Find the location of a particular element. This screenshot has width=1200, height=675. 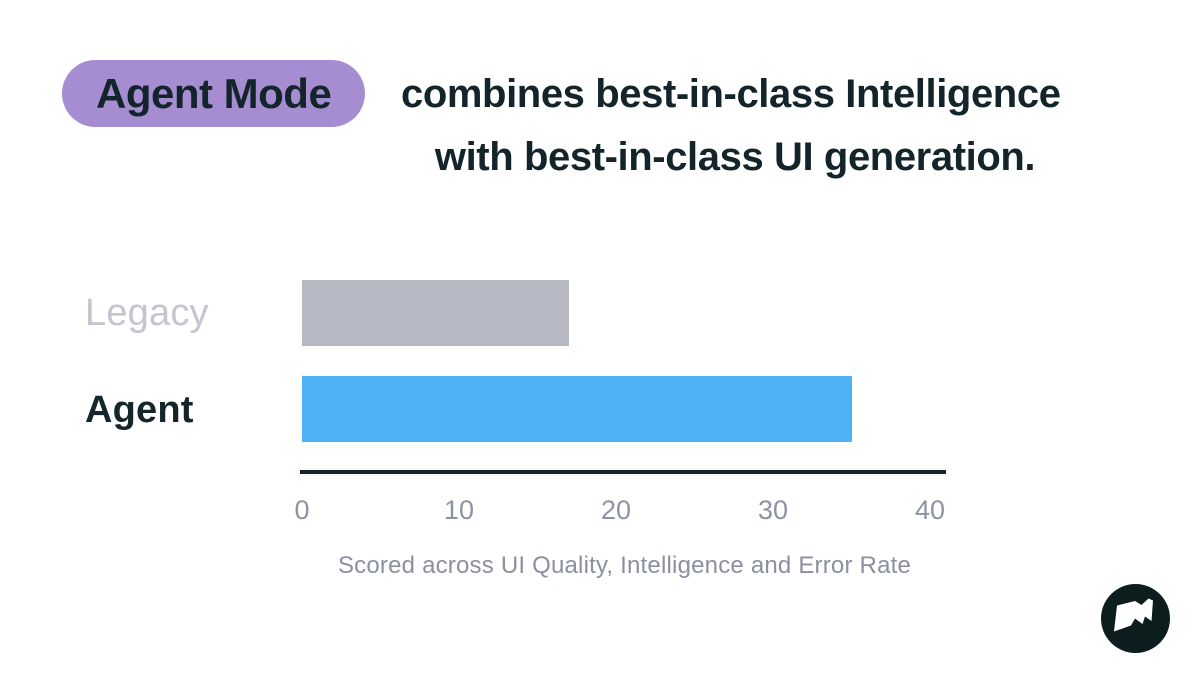

headline-line-1: combines best-in-class Intelligence is located at coordinates (731, 94).